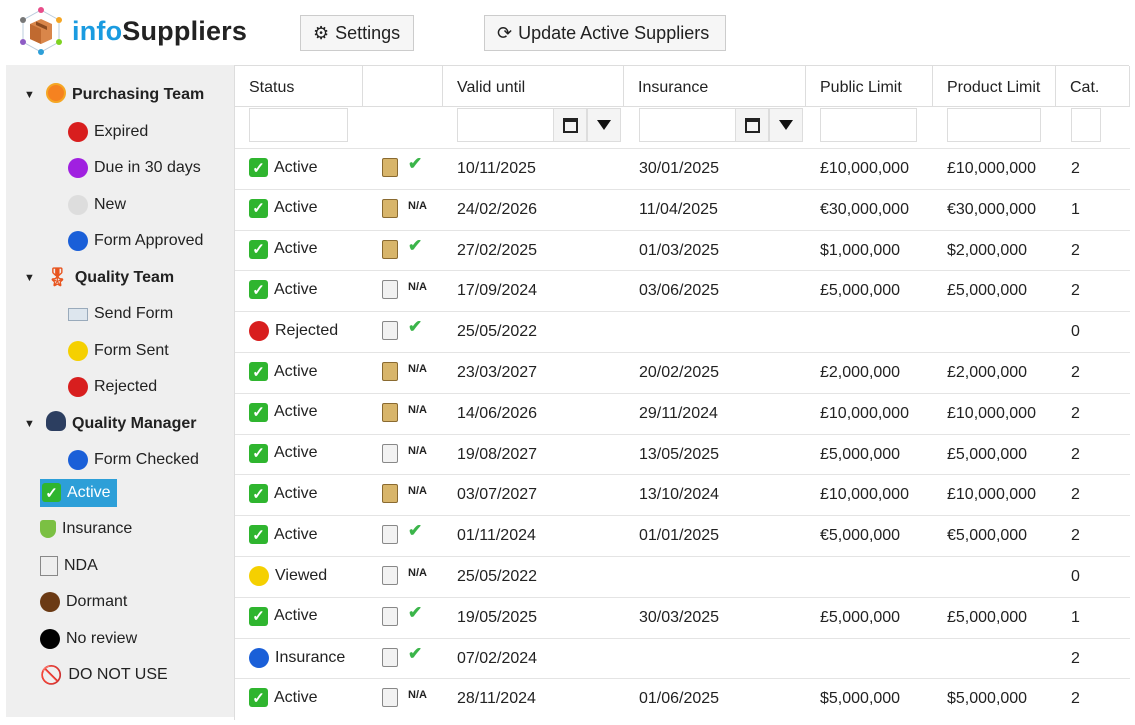 This screenshot has height=725, width=1135. What do you see at coordinates (88, 639) in the screenshot?
I see `tree-item-no-review: No review` at bounding box center [88, 639].